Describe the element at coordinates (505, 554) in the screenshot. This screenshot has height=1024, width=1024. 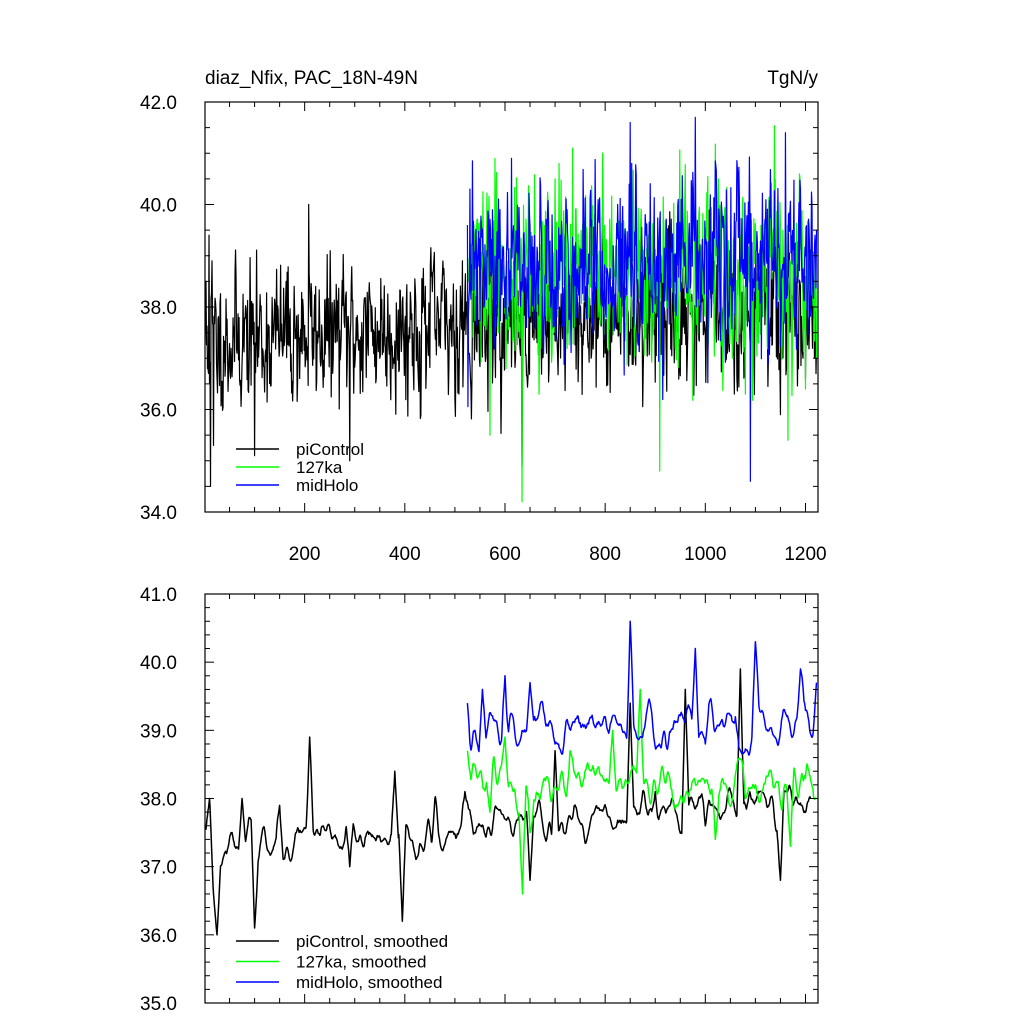
I see `top-chart-x-tick-label: 600` at that location.